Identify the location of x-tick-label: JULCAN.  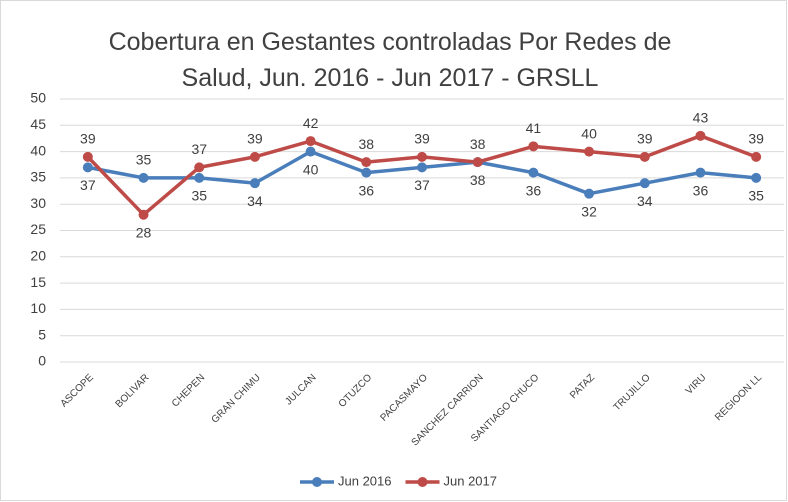
(300, 389).